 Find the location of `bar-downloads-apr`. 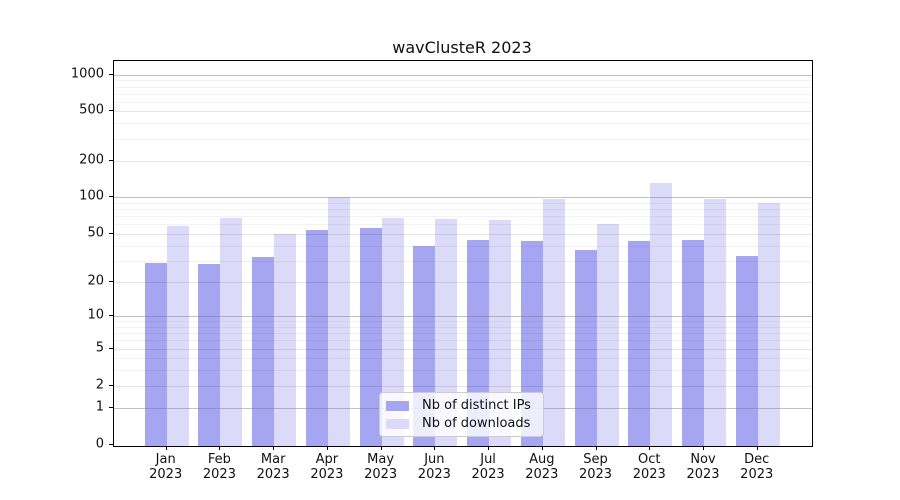

bar-downloads-apr is located at coordinates (338, 321).